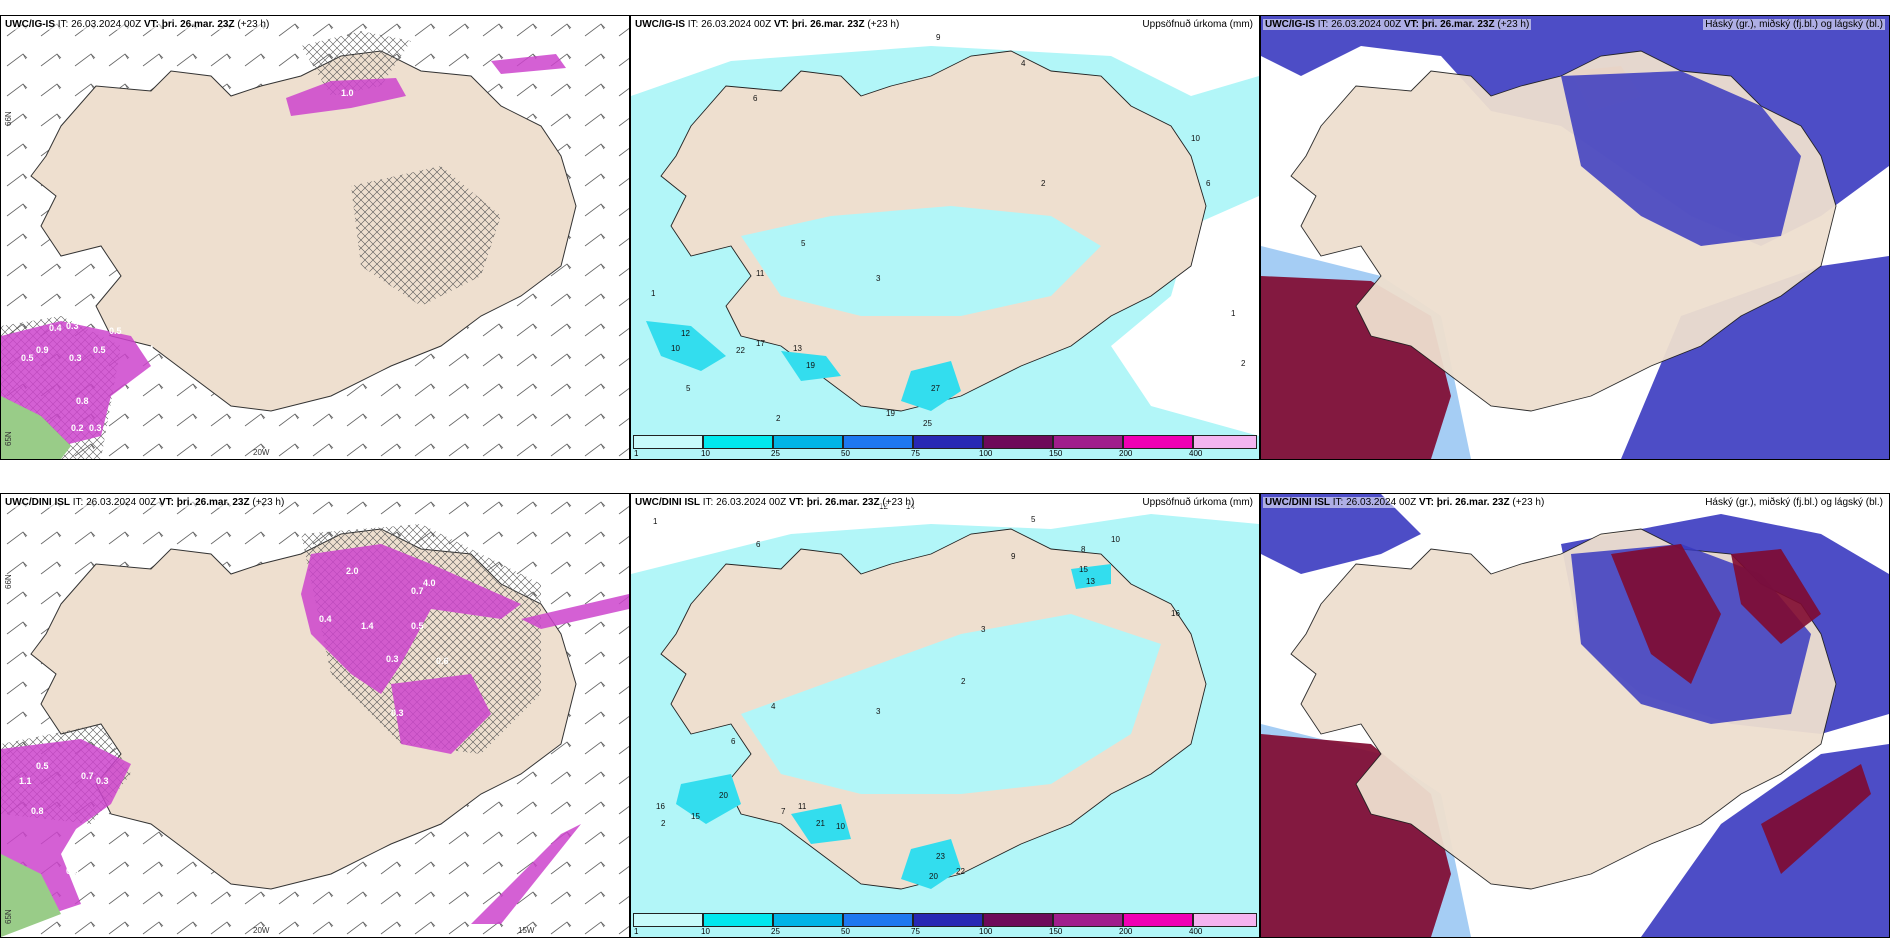 Image resolution: width=1900 pixels, height=950 pixels. What do you see at coordinates (935, 388) in the screenshot?
I see `svg-text: 27` at bounding box center [935, 388].